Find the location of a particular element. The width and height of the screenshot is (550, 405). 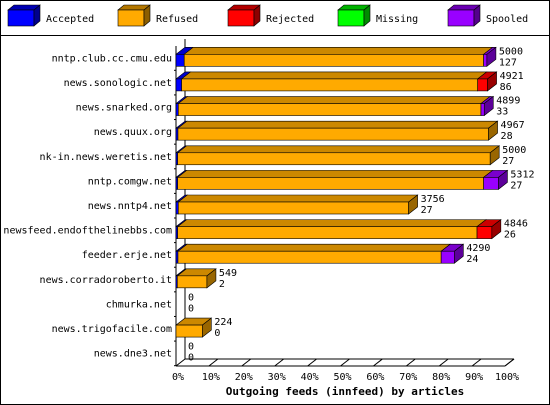

x-tick-label: 30% is located at coordinates (277, 377).